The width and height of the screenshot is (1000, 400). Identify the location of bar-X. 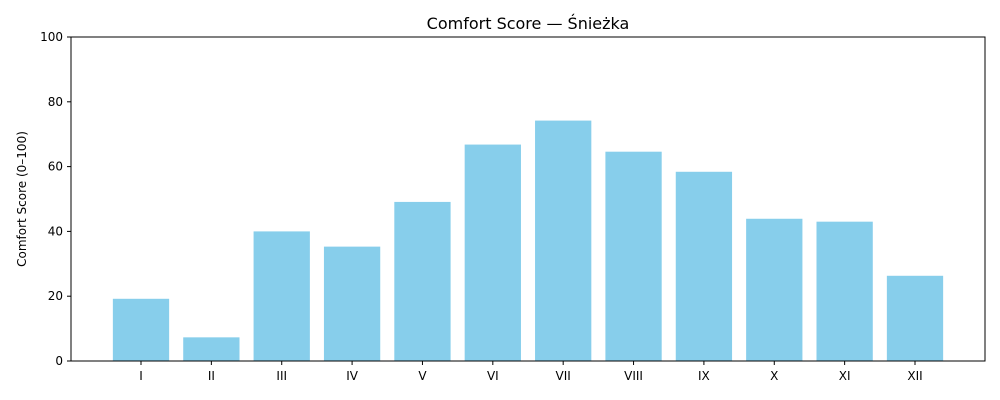
(774, 289).